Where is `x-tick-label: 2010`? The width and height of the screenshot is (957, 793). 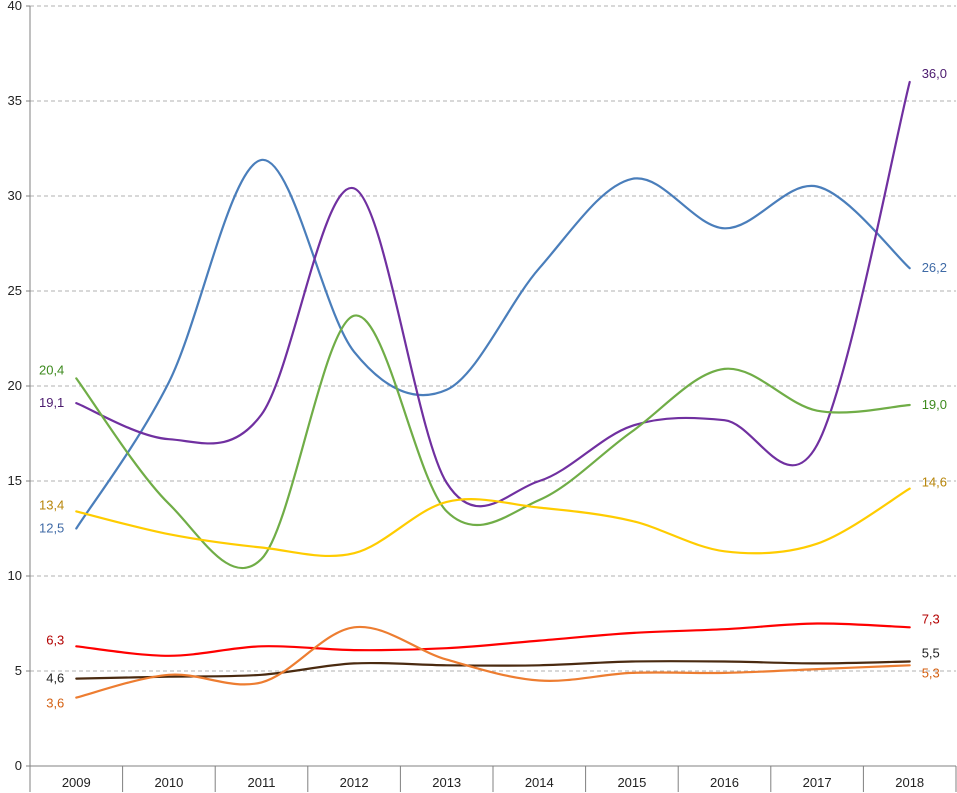
x-tick-label: 2010 is located at coordinates (168, 782).